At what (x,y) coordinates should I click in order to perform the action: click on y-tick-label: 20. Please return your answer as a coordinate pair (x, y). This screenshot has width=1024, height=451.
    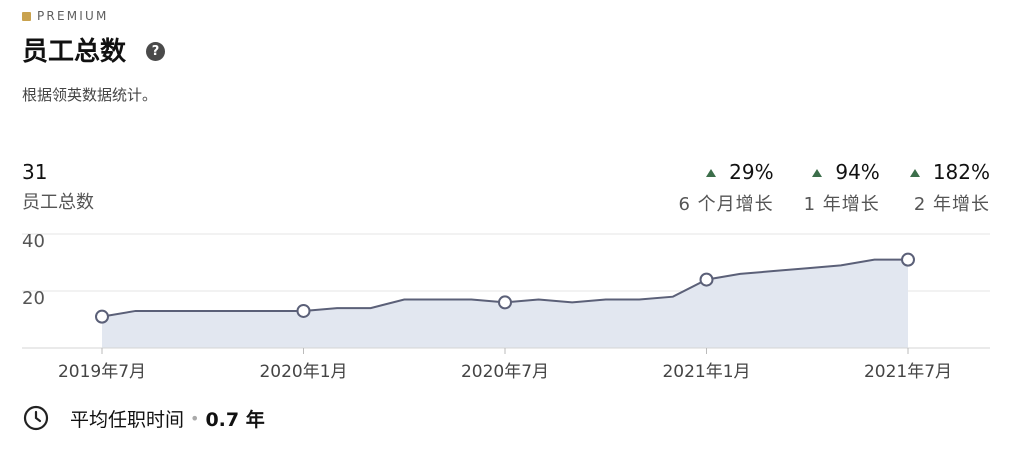
    Looking at the image, I should click on (33, 298).